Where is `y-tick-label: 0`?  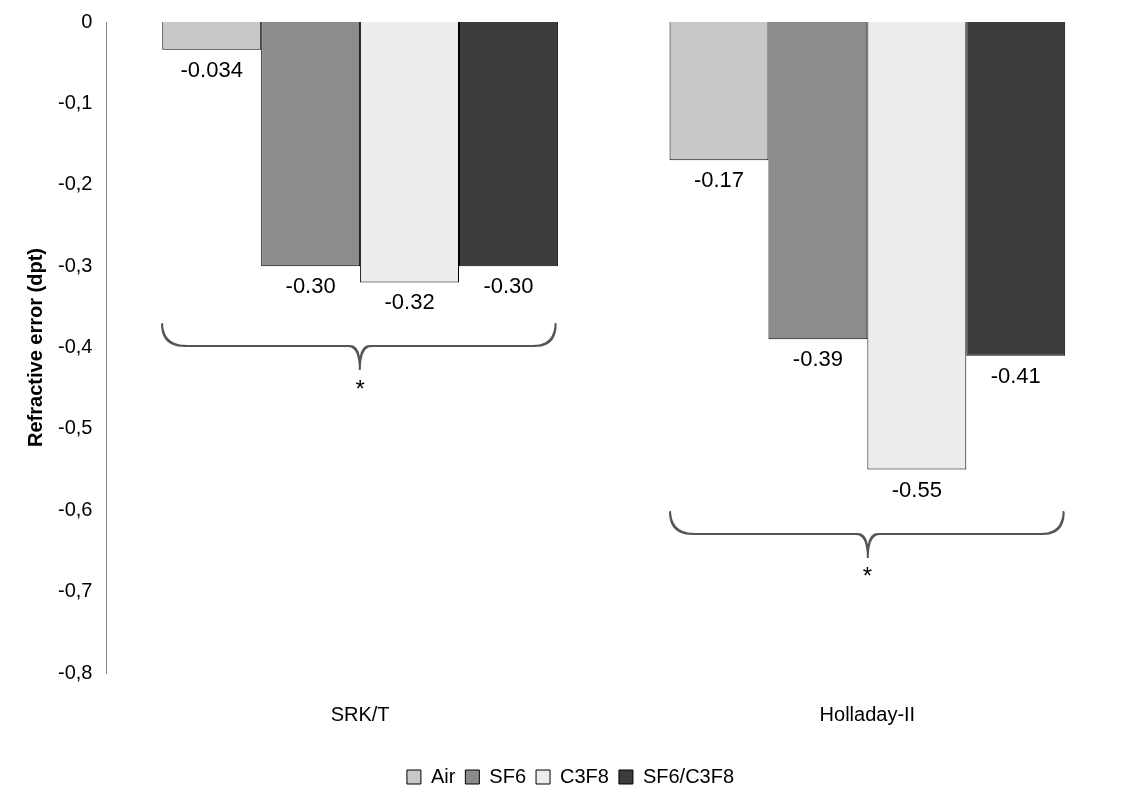 y-tick-label: 0 is located at coordinates (87, 20).